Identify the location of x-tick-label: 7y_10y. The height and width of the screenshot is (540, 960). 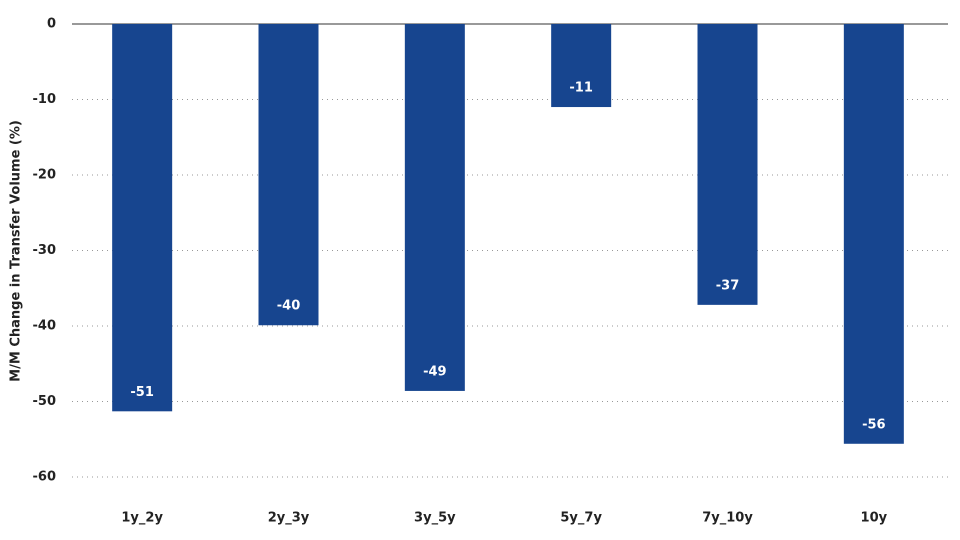
(727, 518).